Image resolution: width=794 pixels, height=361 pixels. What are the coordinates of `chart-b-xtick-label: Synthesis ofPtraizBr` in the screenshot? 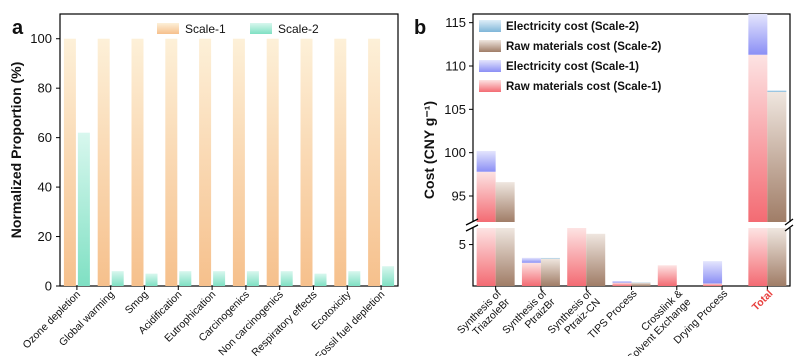 It's located at (529, 316).